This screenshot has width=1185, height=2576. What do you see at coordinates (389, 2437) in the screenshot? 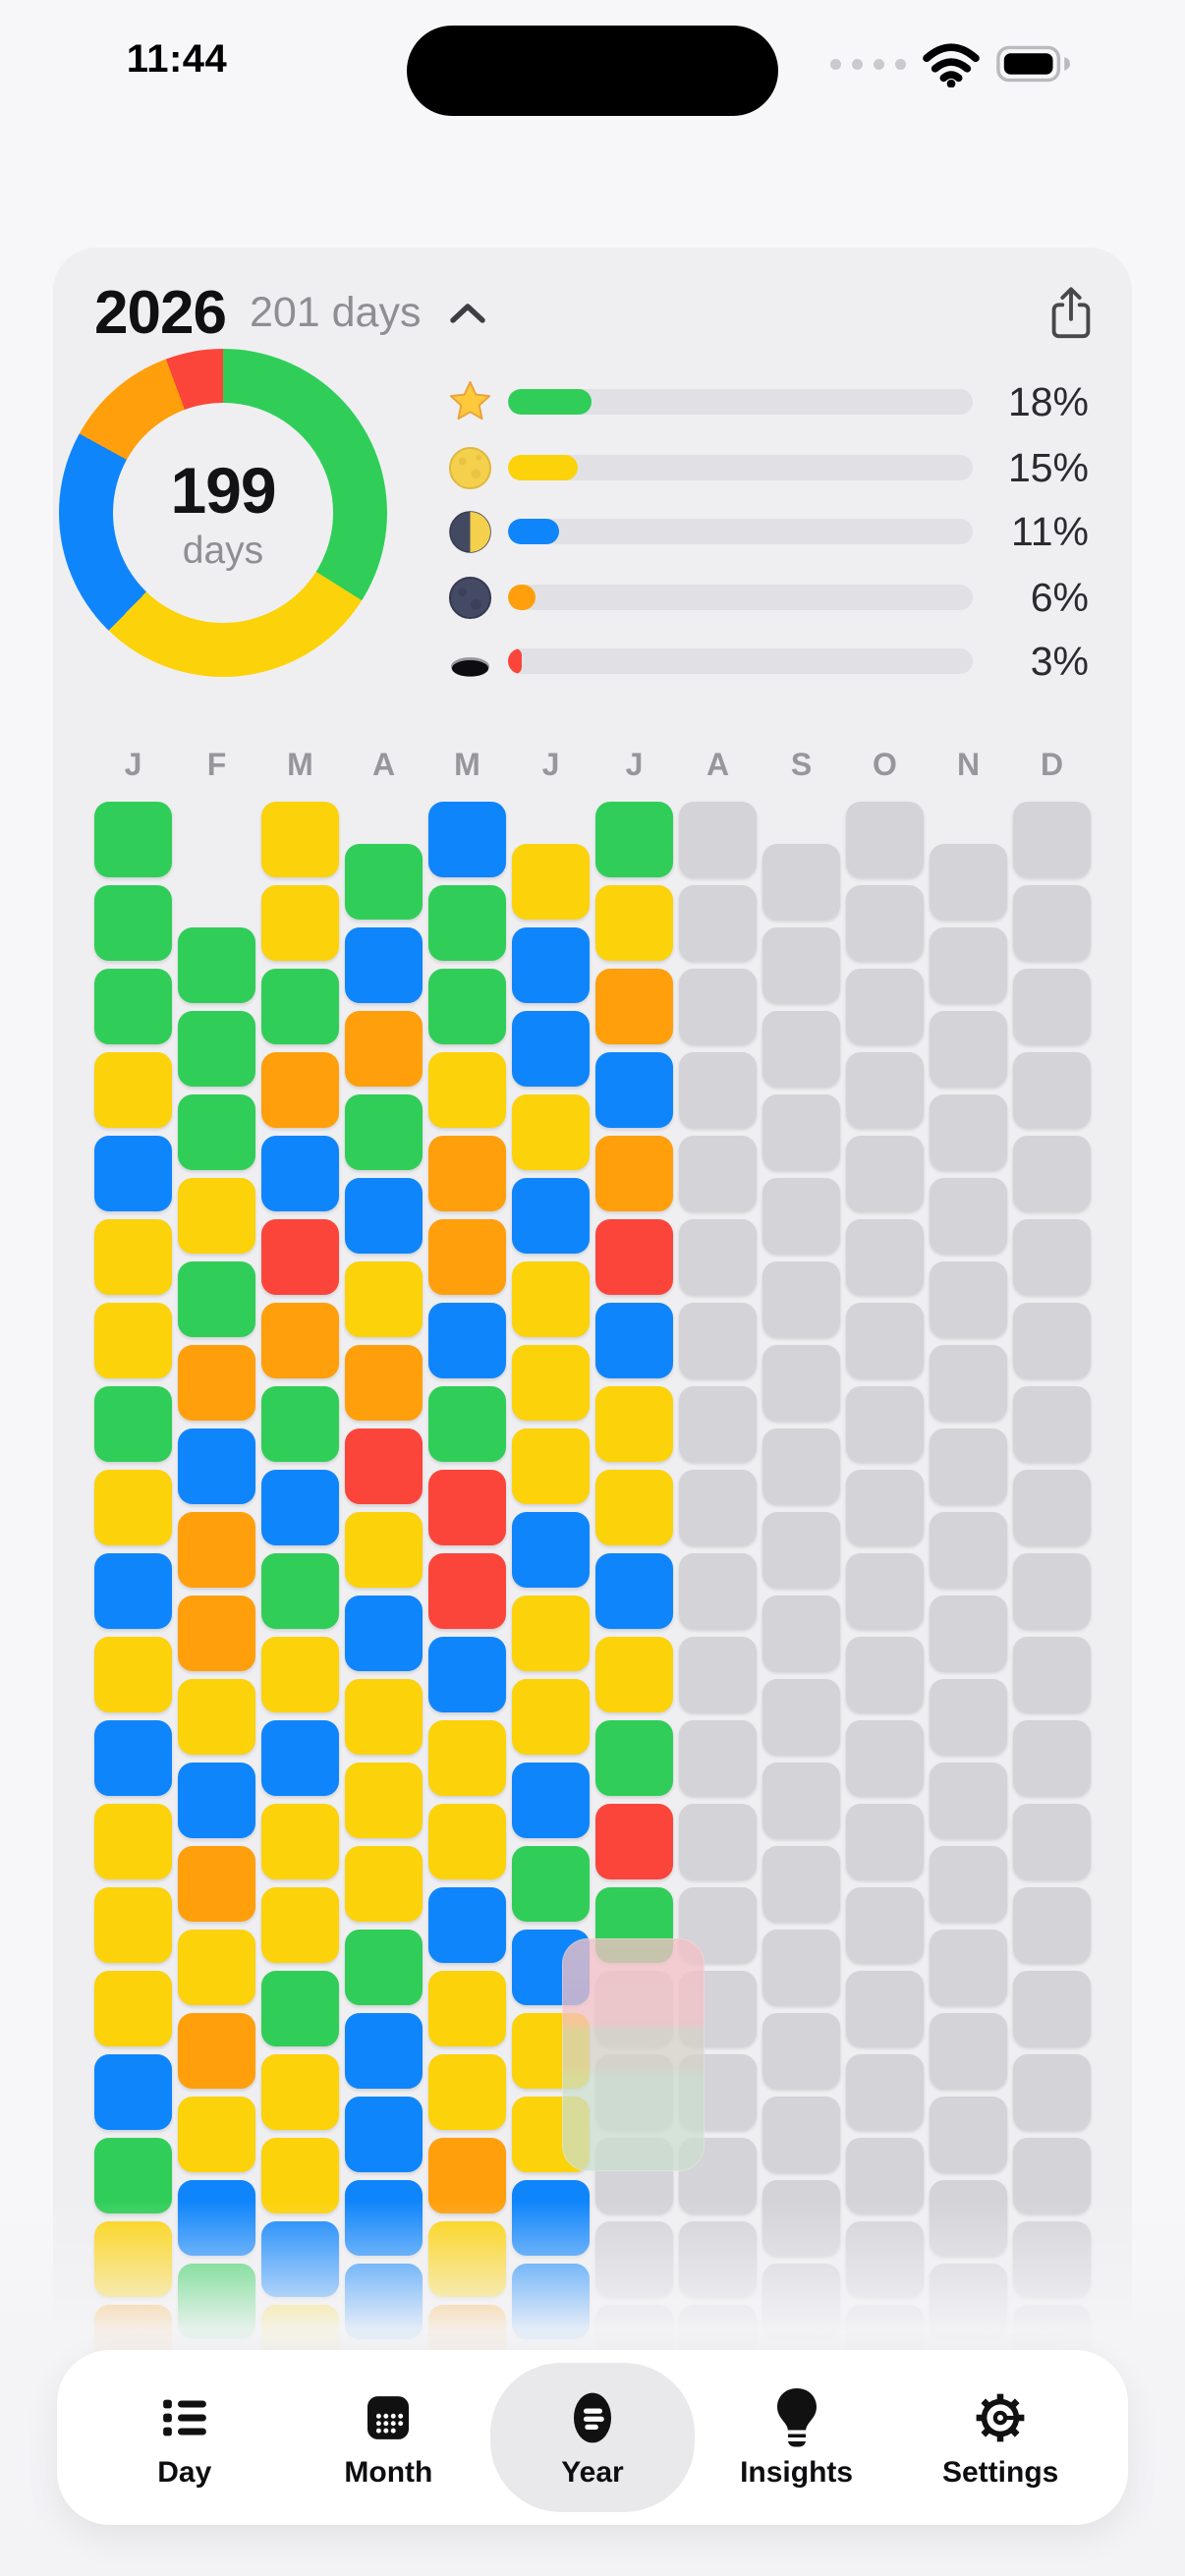
I see `tab-month: Month` at bounding box center [389, 2437].